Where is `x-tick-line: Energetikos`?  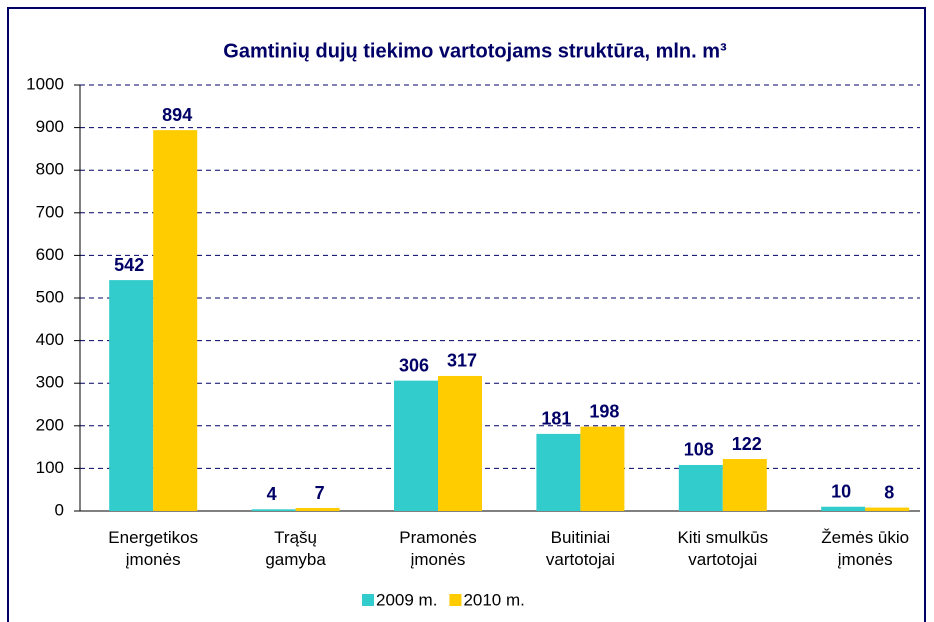
x-tick-line: Energetikos is located at coordinates (153, 537).